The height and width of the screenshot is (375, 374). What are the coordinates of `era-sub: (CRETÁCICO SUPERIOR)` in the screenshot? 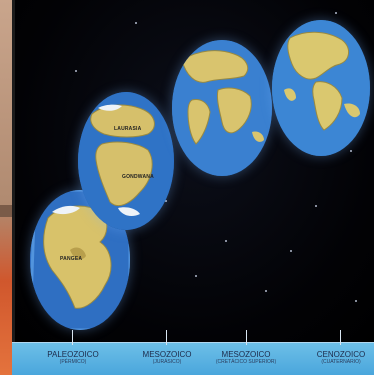 It's located at (246, 362).